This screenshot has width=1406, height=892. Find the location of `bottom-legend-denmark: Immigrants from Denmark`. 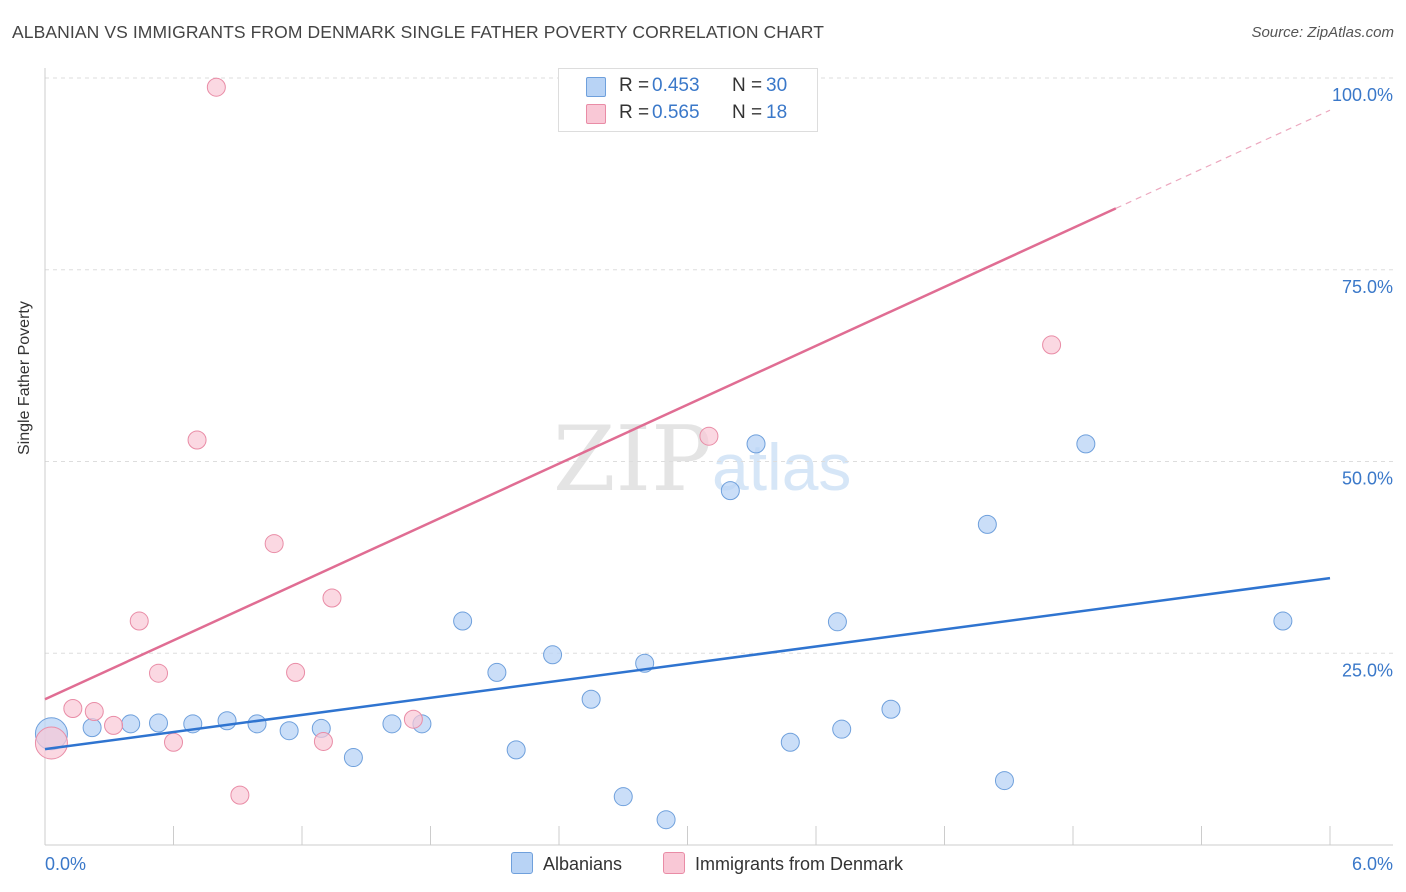

bottom-legend-denmark: Immigrants from Denmark is located at coordinates (783, 863).